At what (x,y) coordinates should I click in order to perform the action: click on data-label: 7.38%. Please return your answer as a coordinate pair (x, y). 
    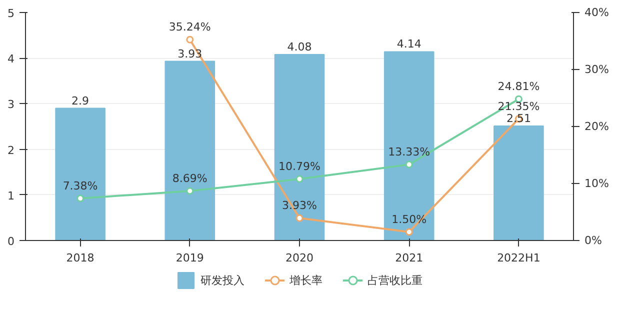
    Looking at the image, I should click on (80, 185).